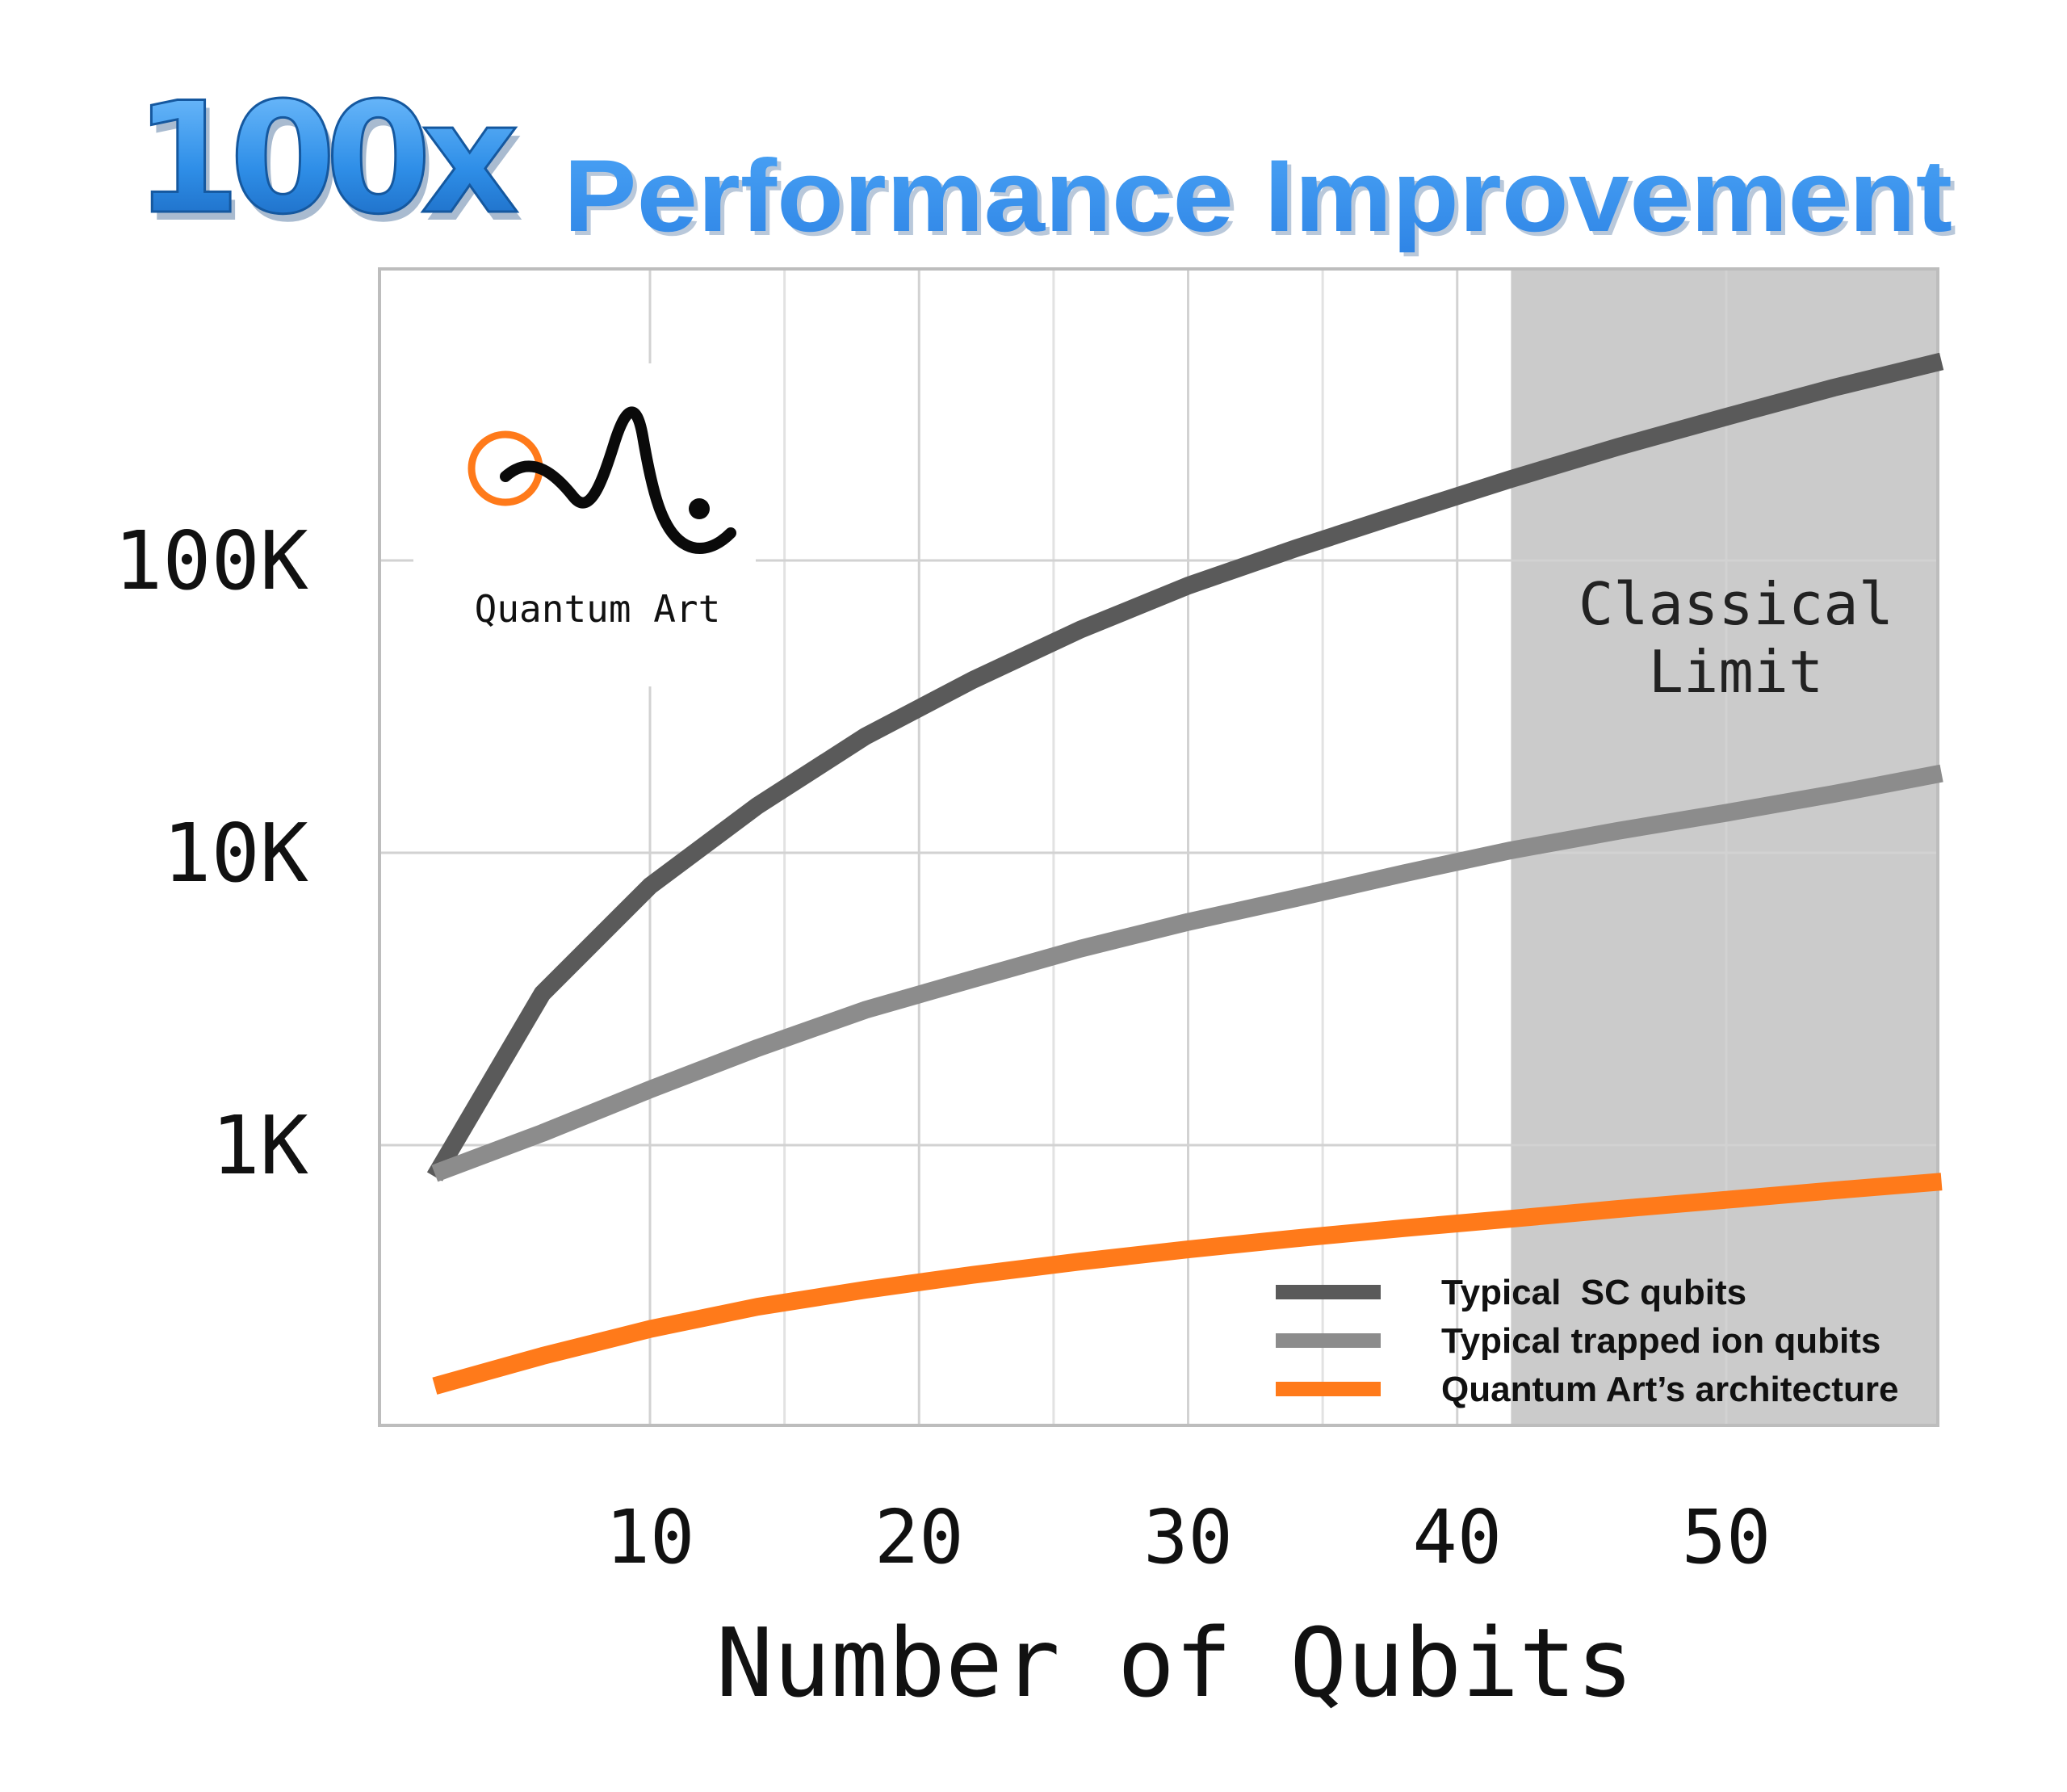 The width and height of the screenshot is (2067, 1792). I want to click on header-title-shadow: Performance Improvement, so click(1262, 199).